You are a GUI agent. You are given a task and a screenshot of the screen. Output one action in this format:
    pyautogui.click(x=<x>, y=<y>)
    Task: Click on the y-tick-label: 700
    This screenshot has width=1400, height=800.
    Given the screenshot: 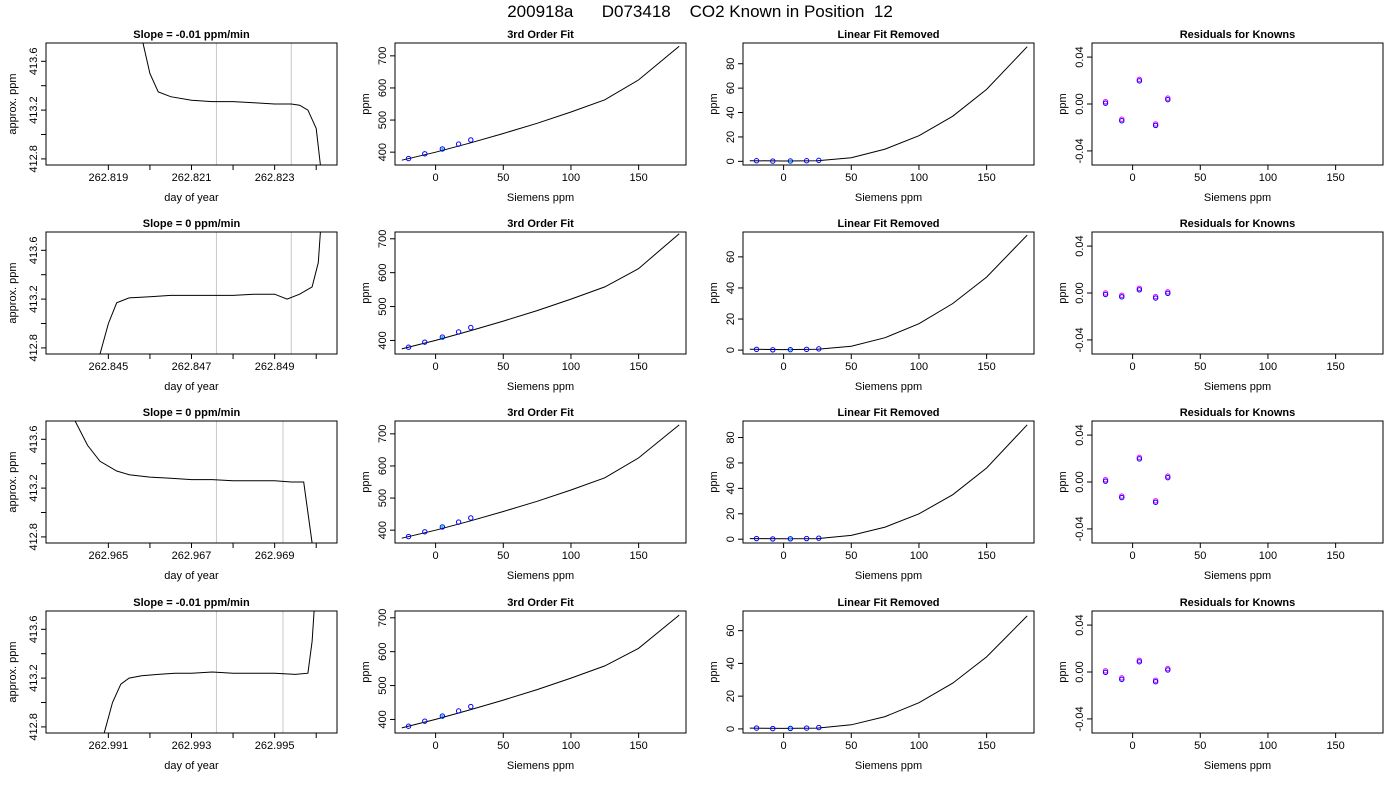 What is the action you would take?
    pyautogui.click(x=383, y=618)
    